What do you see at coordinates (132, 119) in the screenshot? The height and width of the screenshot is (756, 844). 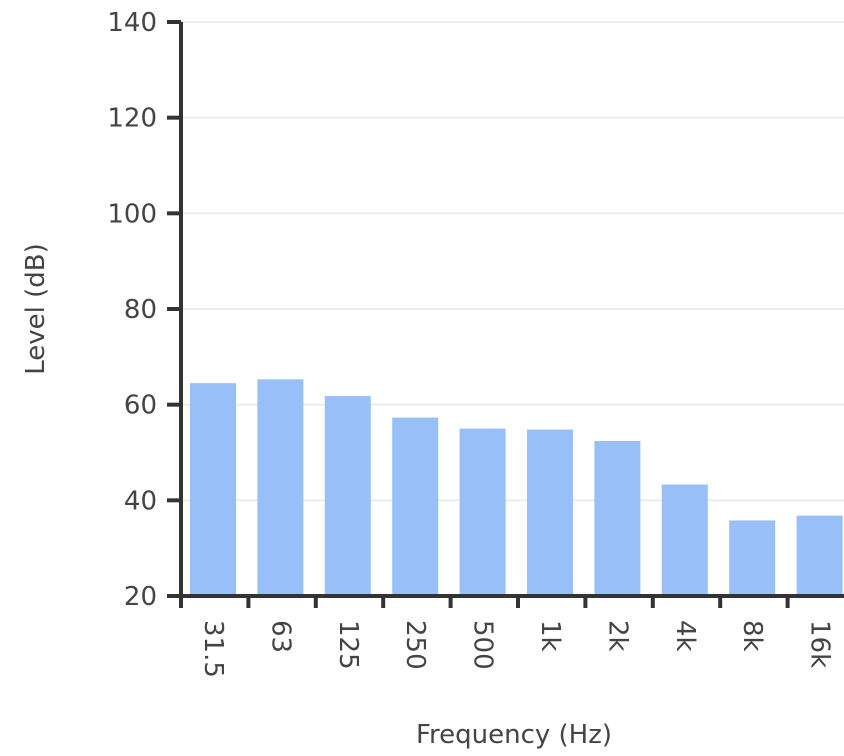 I see `y-tick-label: 120` at bounding box center [132, 119].